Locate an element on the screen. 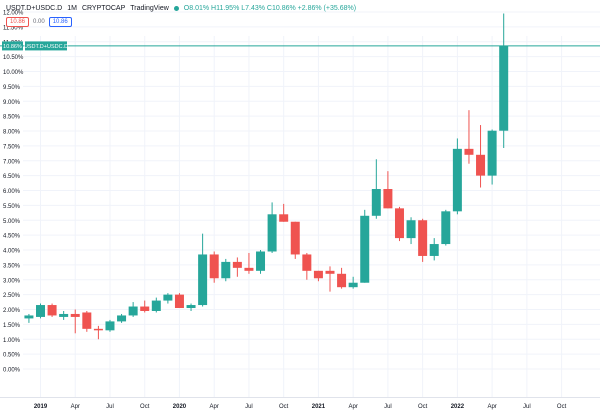 This screenshot has height=417, width=600. last-price-line: 10.86% USDT.D+USDC.D is located at coordinates (300, 46).